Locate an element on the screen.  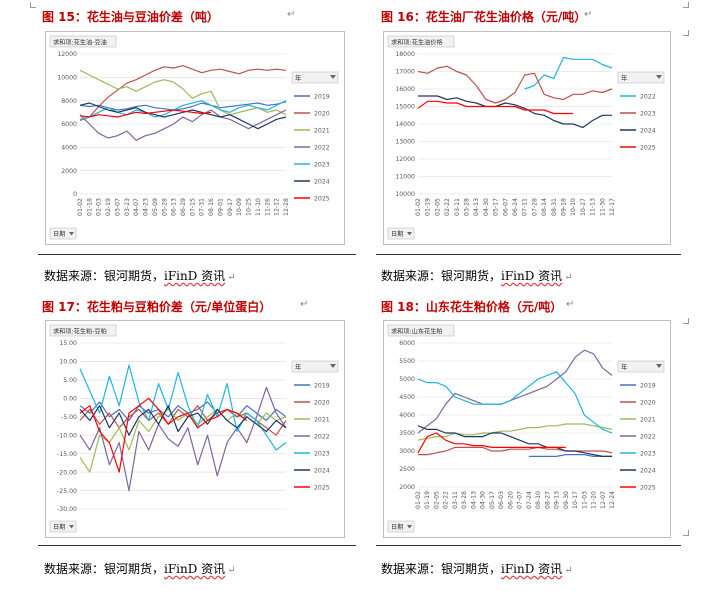
source-prefix: 数据来源：银河期货， is located at coordinates (441, 276).